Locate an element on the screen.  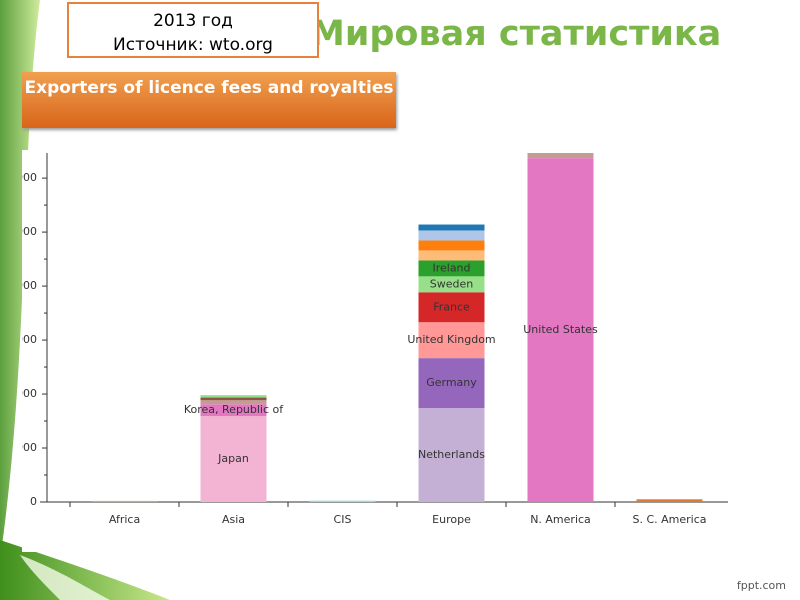
y-tick-label: 80000 is located at coordinates (19, 285).